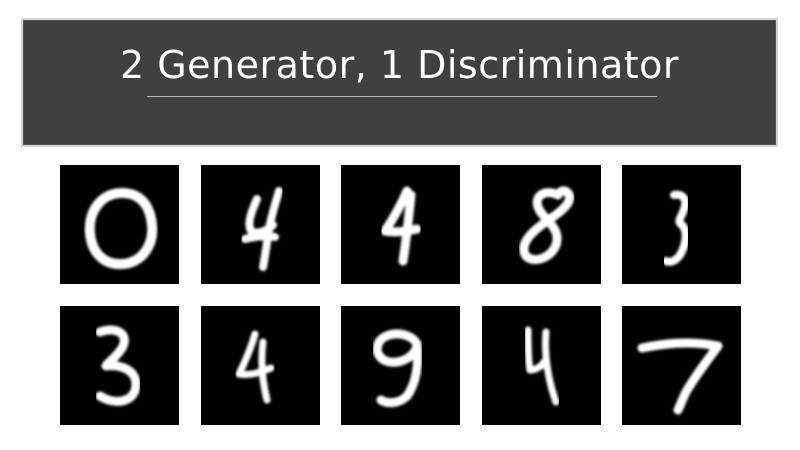  What do you see at coordinates (399, 65) in the screenshot?
I see `page-title: 2 Generator, 1 Discriminator` at bounding box center [399, 65].